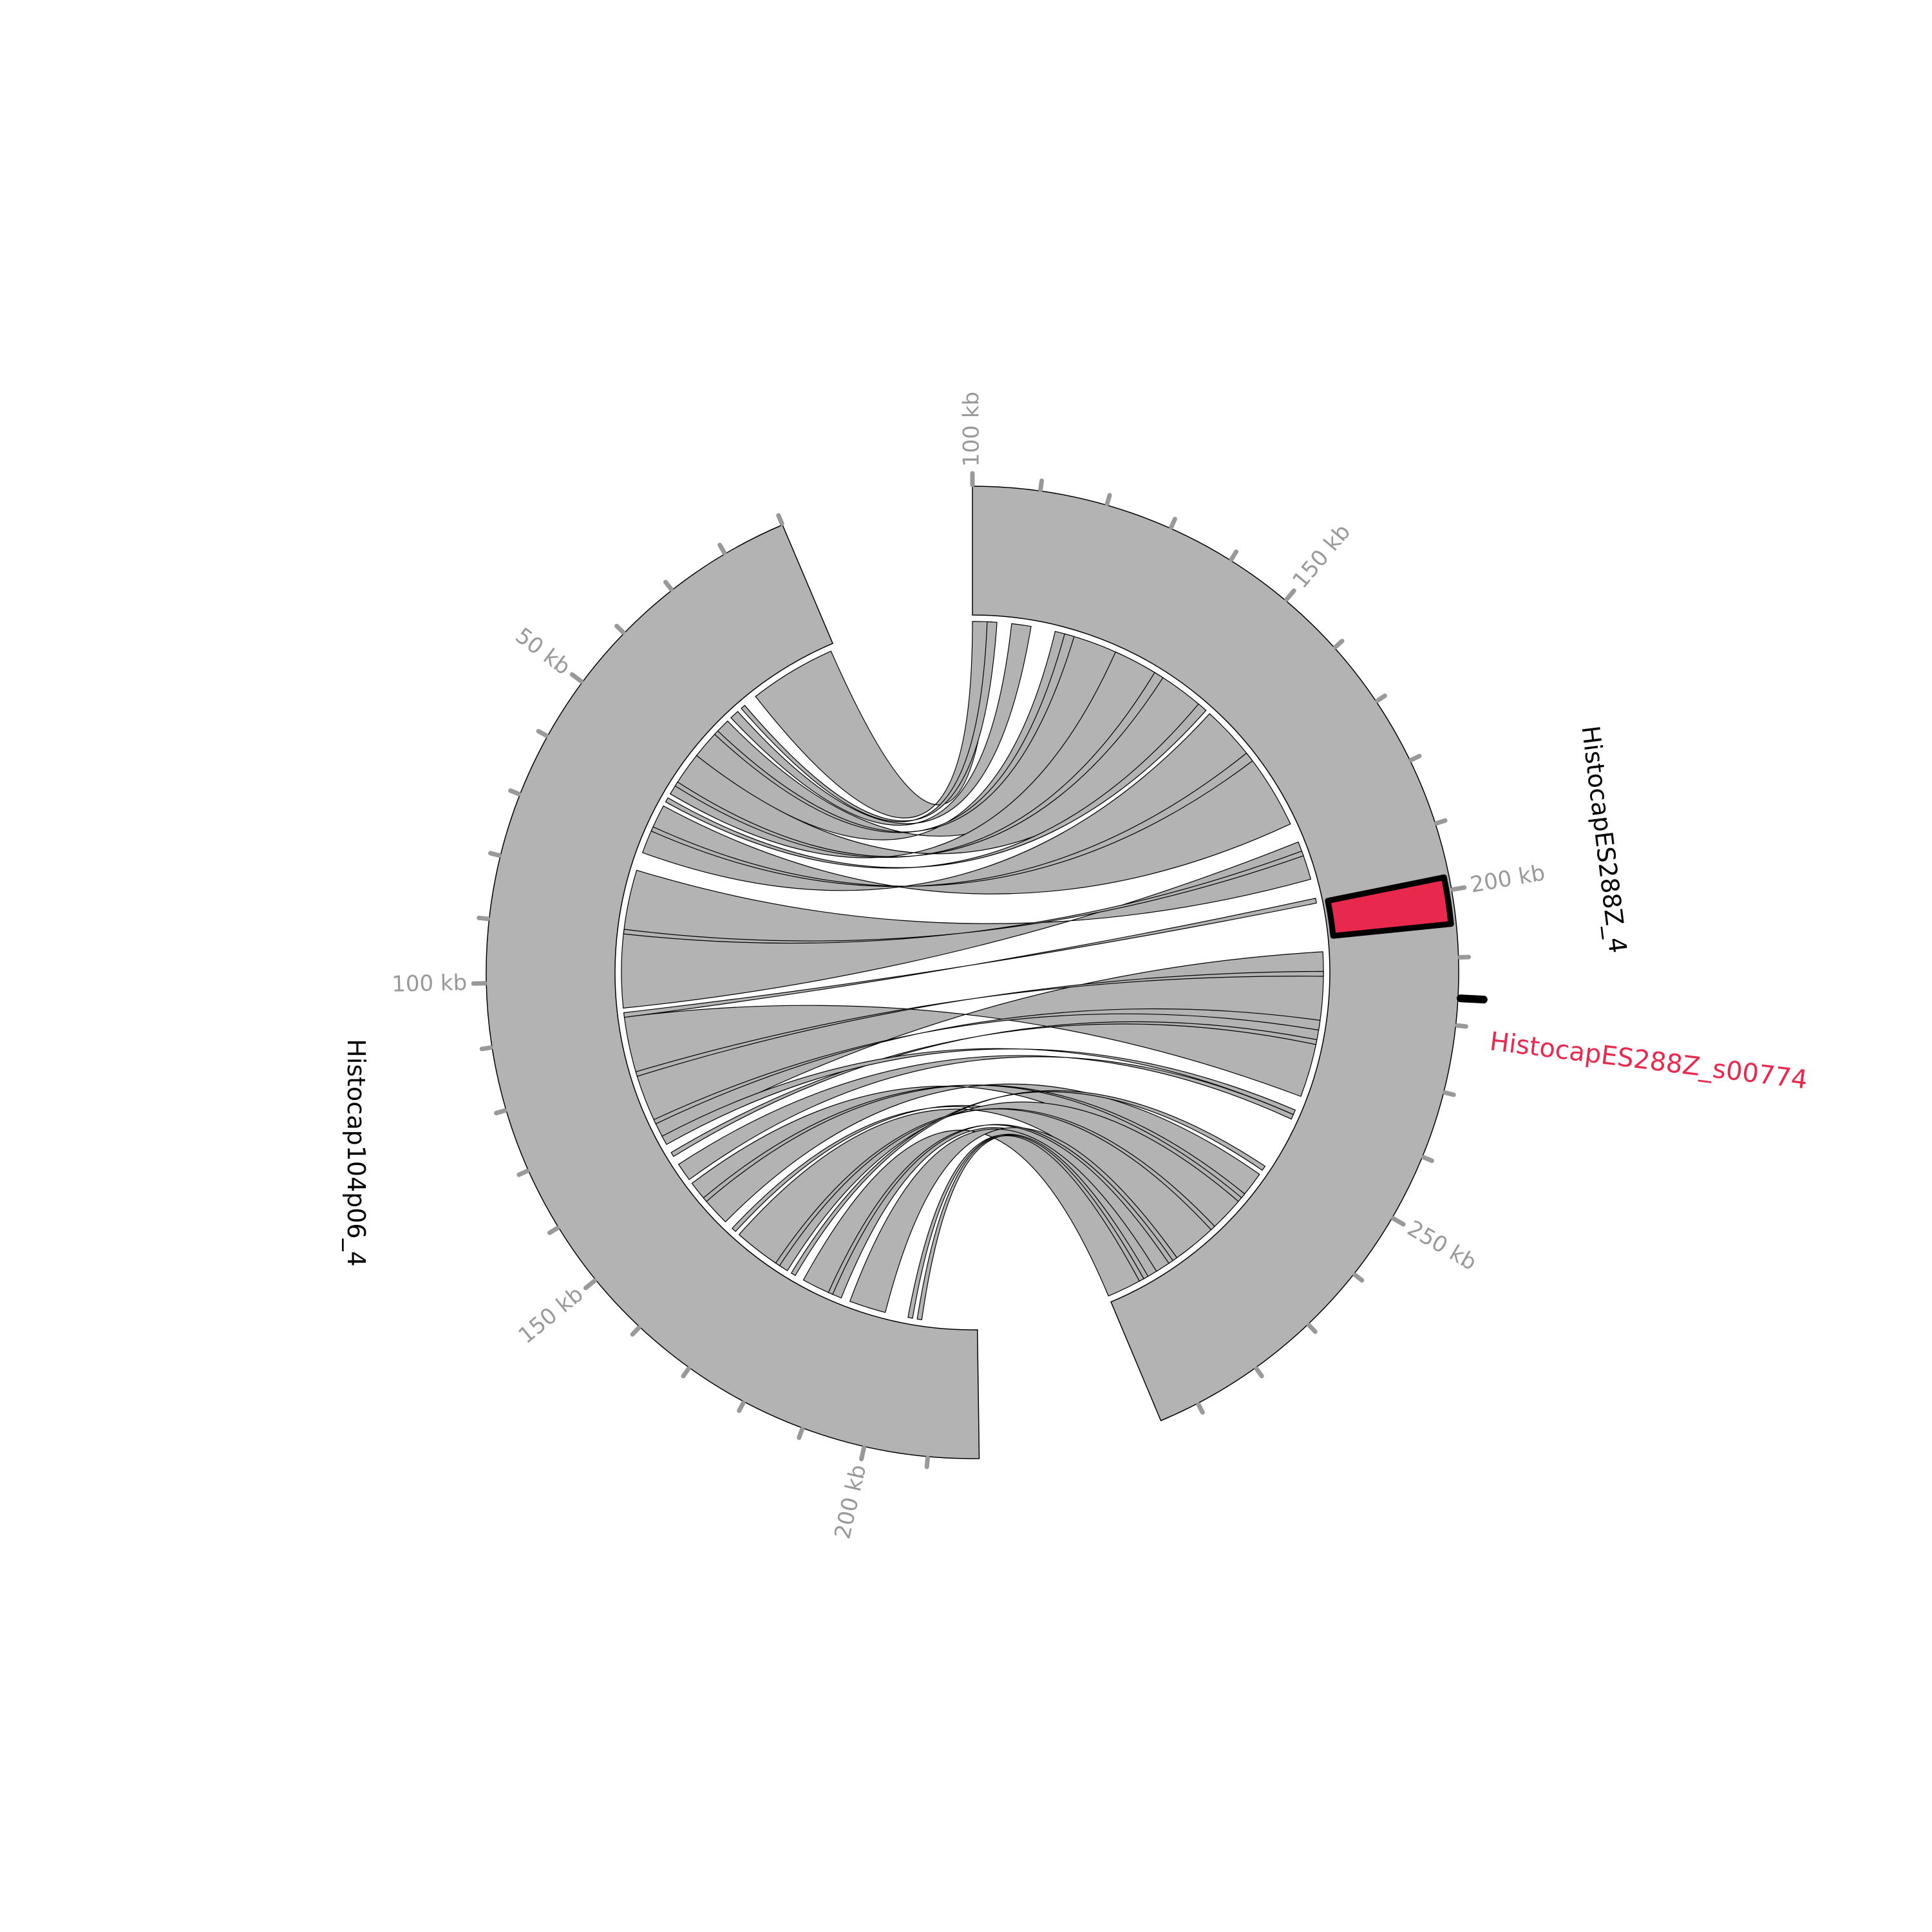  I want to click on highlight-layer, so click(1407, 939).